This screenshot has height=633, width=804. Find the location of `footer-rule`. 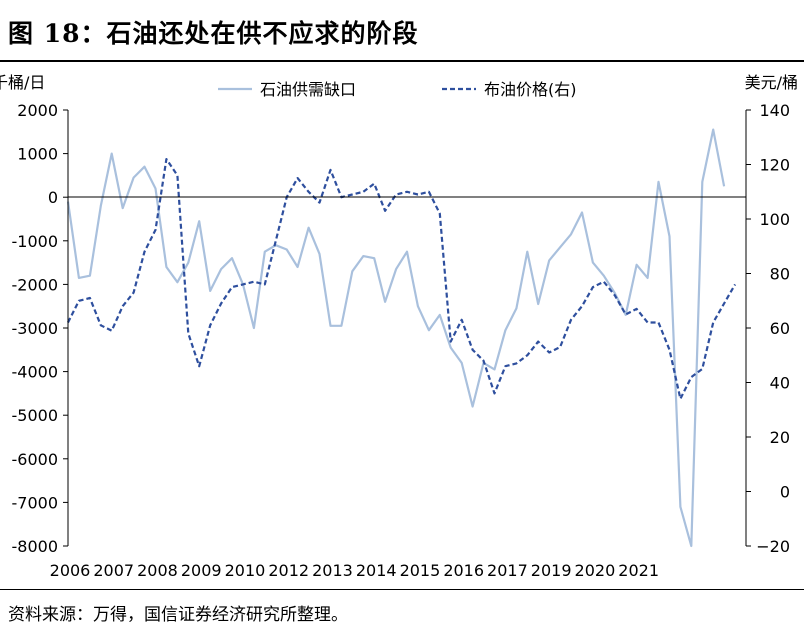

footer-rule is located at coordinates (402, 589).